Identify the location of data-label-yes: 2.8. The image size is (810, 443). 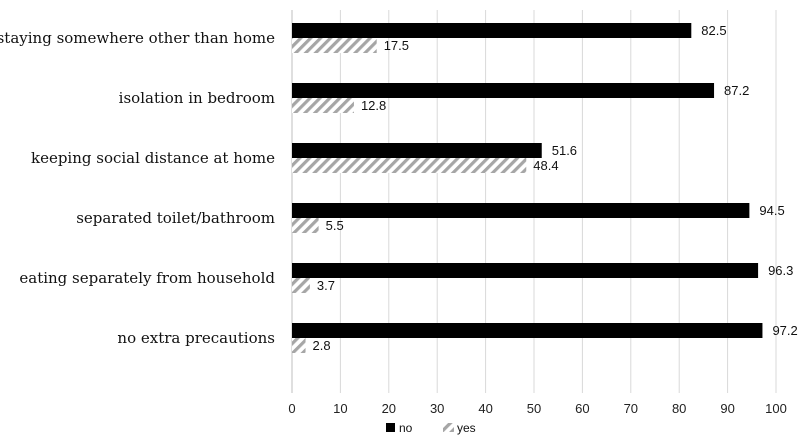
(322, 345).